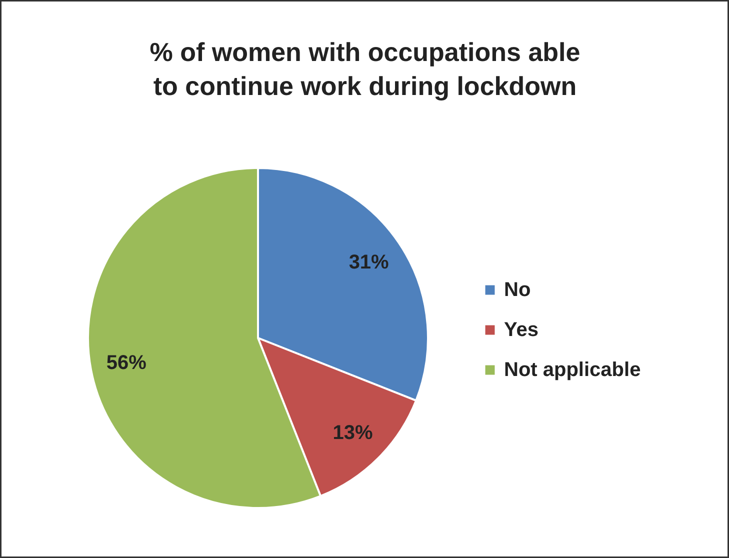  Describe the element at coordinates (521, 330) in the screenshot. I see `legend-label: Yes` at that location.